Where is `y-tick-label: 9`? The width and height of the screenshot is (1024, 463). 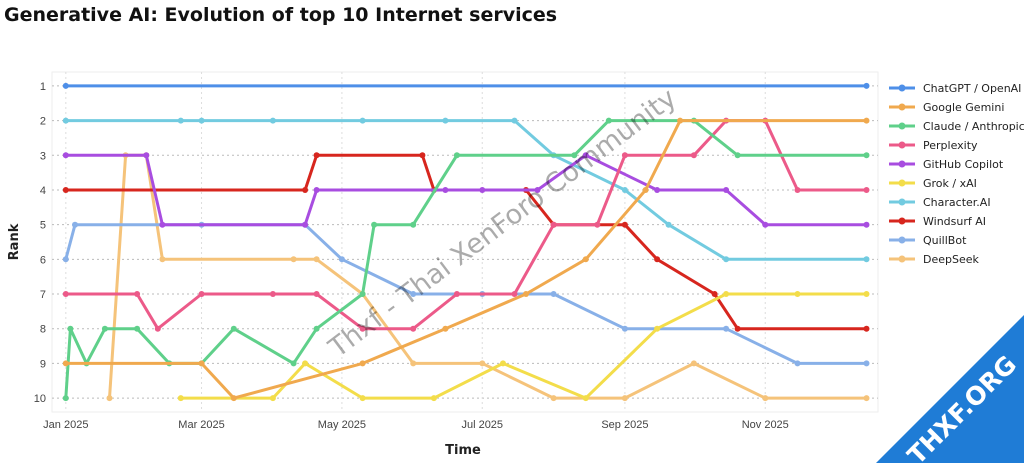
y-tick-label: 9 is located at coordinates (43, 364).